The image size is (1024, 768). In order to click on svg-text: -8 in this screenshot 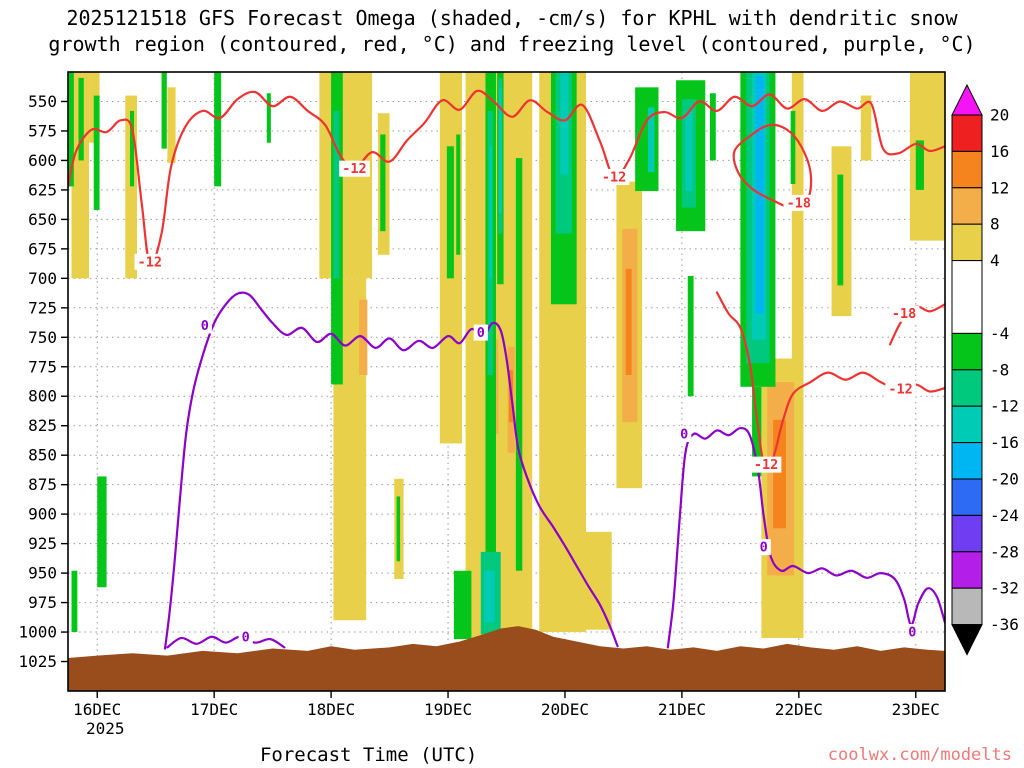, I will do `click(999, 369)`.